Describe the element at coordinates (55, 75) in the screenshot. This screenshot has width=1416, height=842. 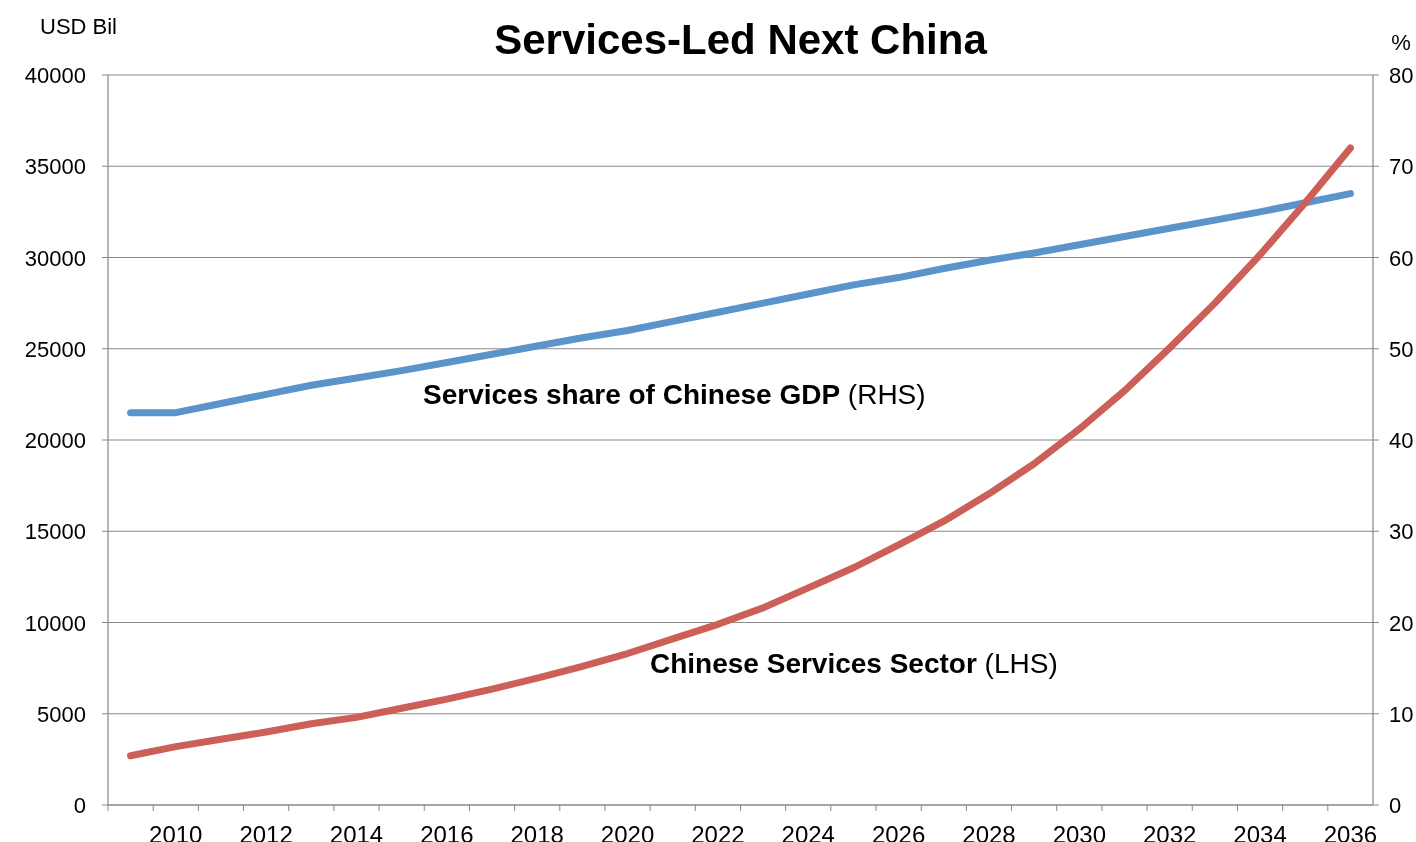
I see `y-tick-label: 40000` at that location.